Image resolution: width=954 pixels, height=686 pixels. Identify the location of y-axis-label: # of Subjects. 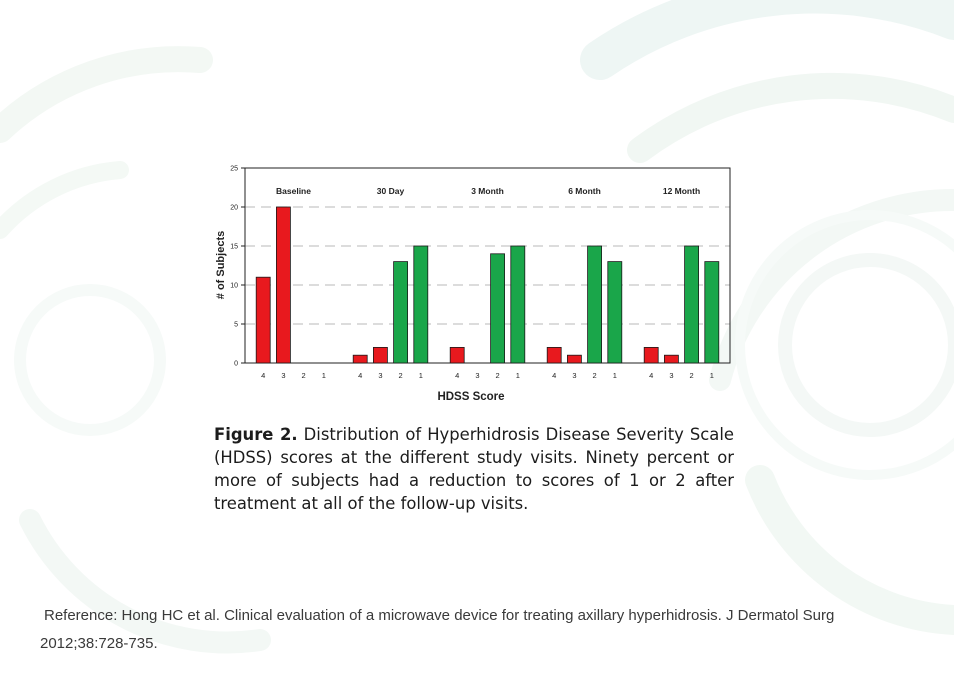
(221, 265).